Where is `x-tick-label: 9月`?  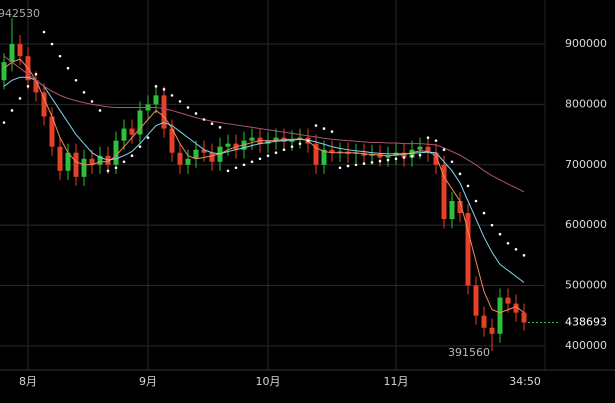
x-tick-label: 9月 is located at coordinates (148, 381).